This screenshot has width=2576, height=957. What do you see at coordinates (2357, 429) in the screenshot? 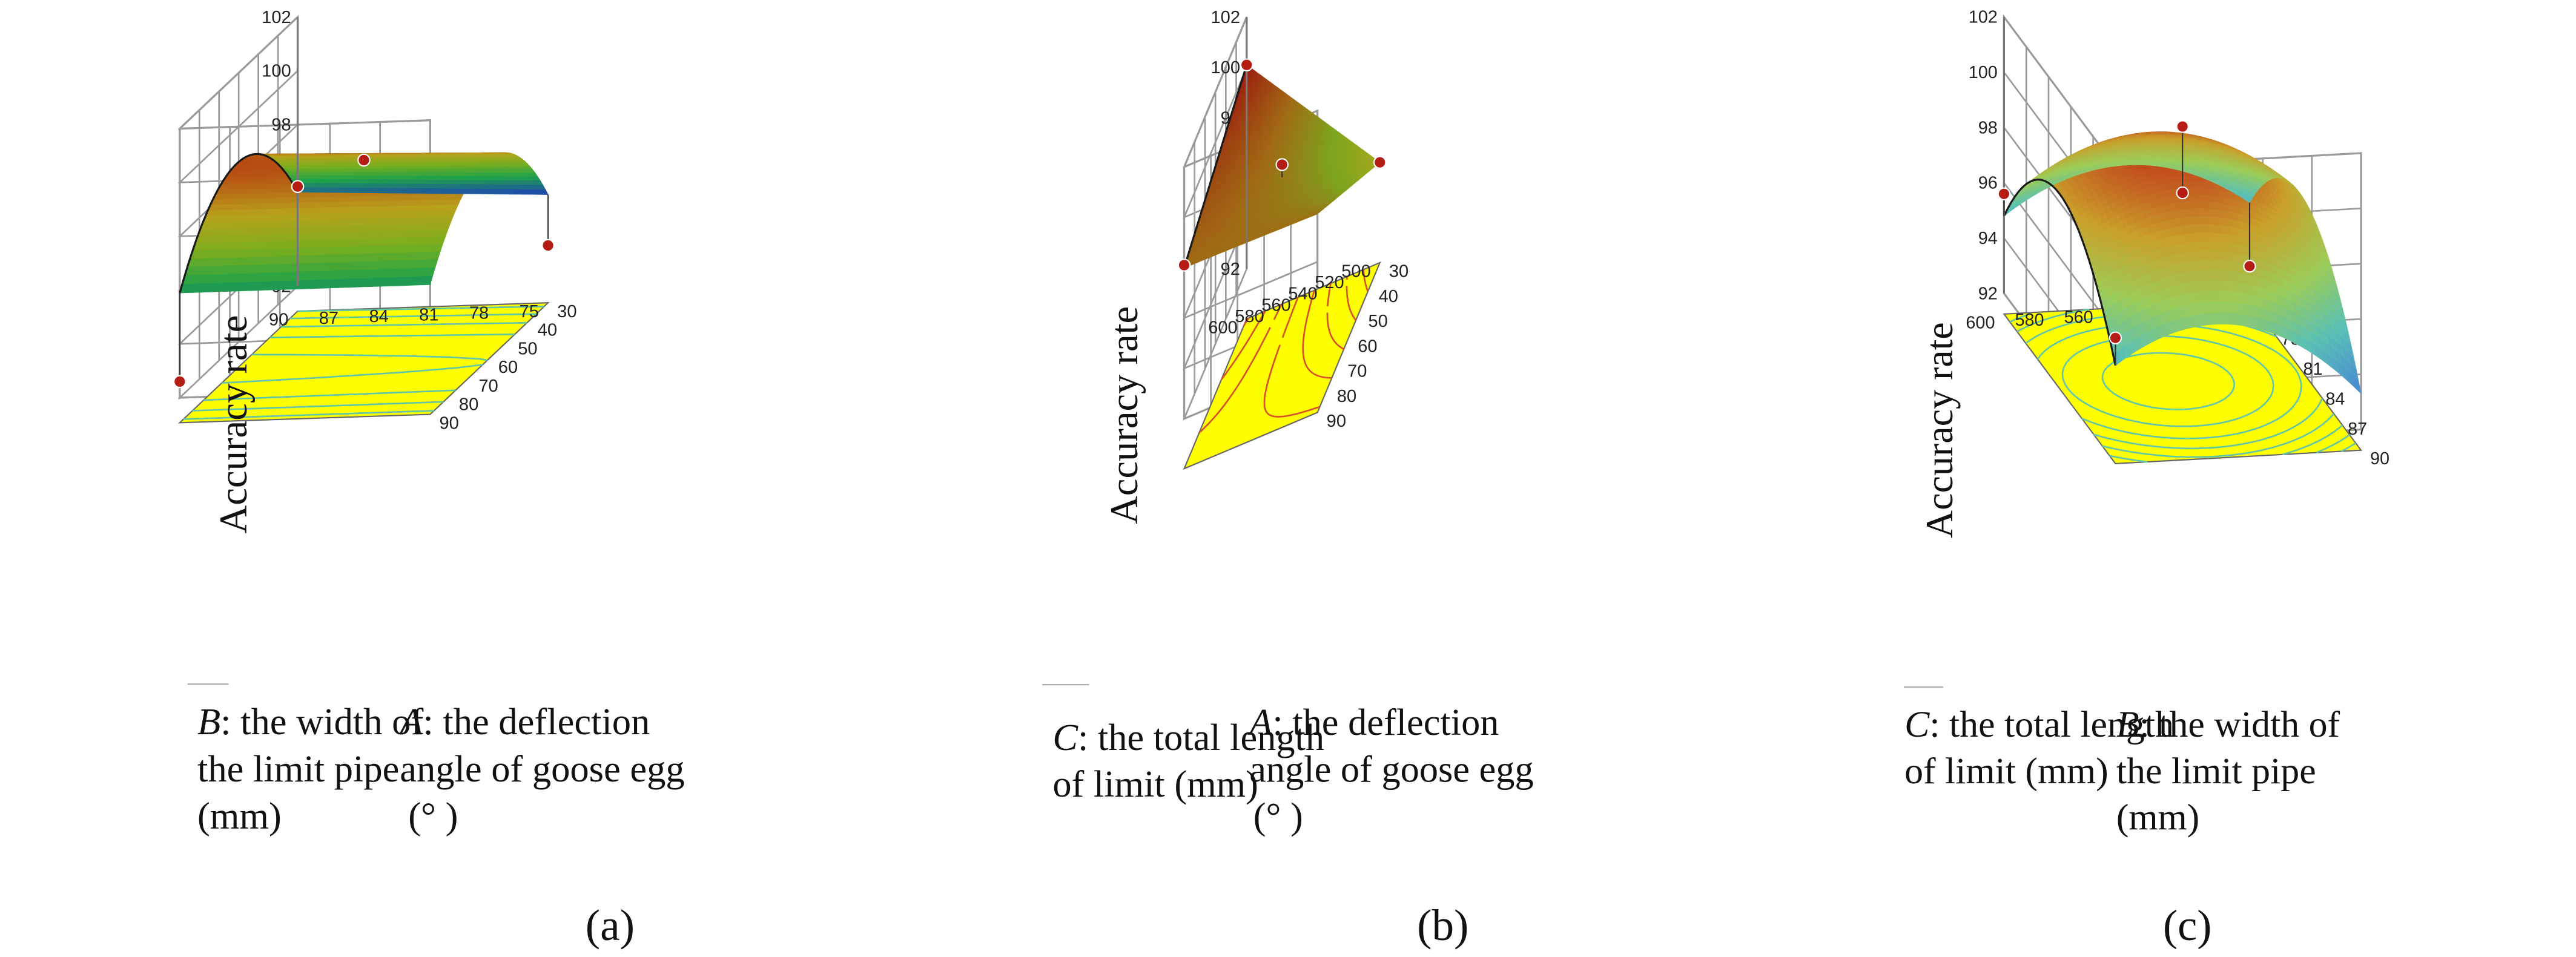
I see `x-tick-label: 87` at bounding box center [2357, 429].